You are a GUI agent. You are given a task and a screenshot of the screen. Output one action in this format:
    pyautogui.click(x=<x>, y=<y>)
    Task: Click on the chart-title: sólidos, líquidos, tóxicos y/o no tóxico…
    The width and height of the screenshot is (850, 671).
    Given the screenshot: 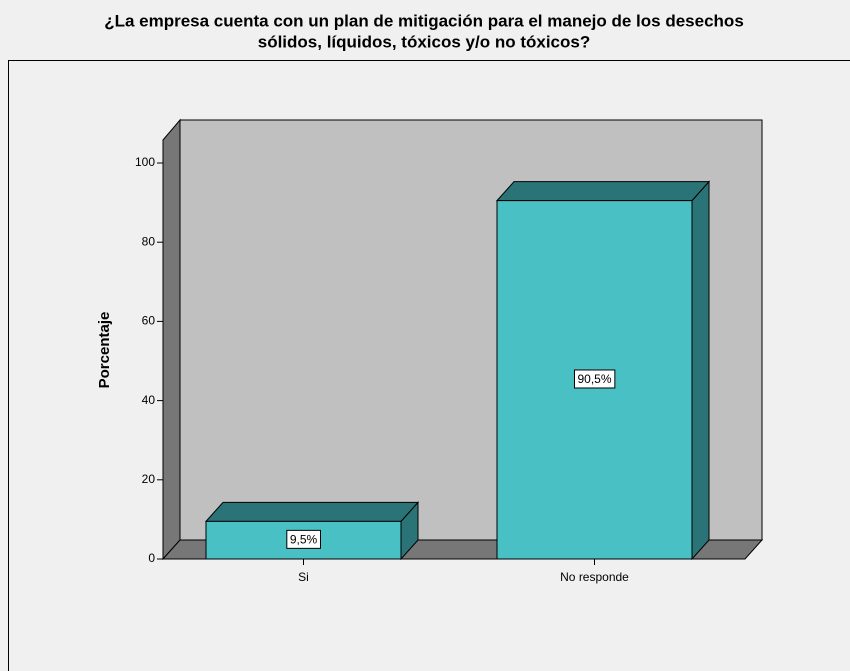 What is the action you would take?
    pyautogui.click(x=424, y=41)
    